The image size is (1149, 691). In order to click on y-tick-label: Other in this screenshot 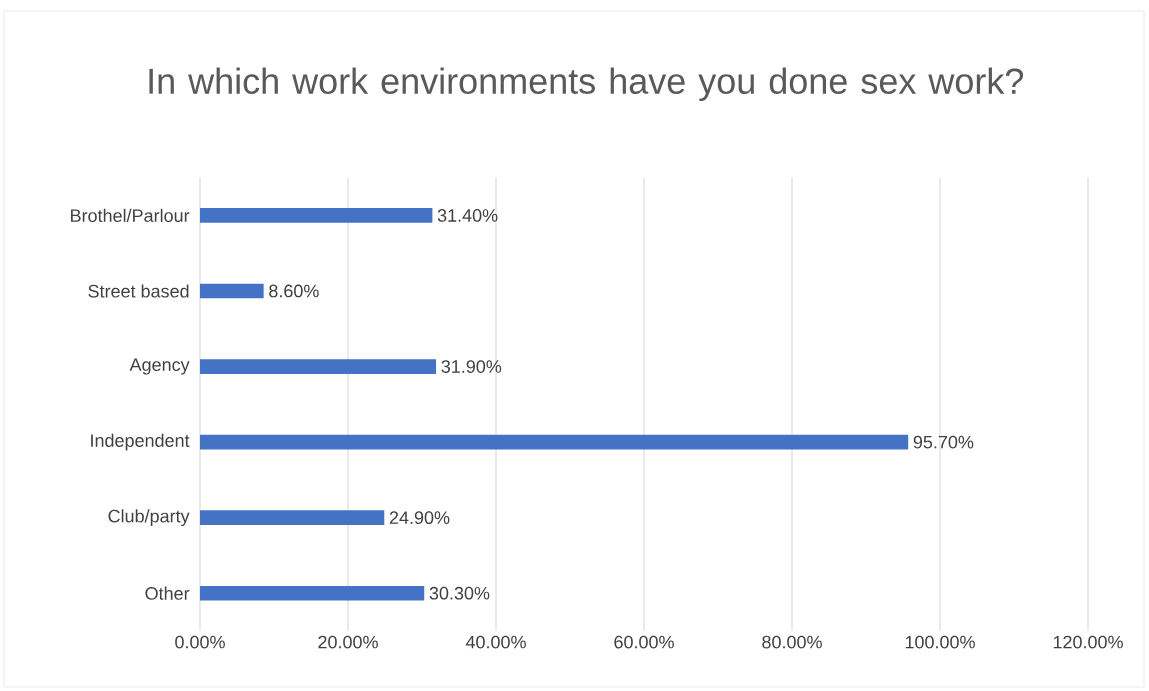, I will do `click(167, 593)`.